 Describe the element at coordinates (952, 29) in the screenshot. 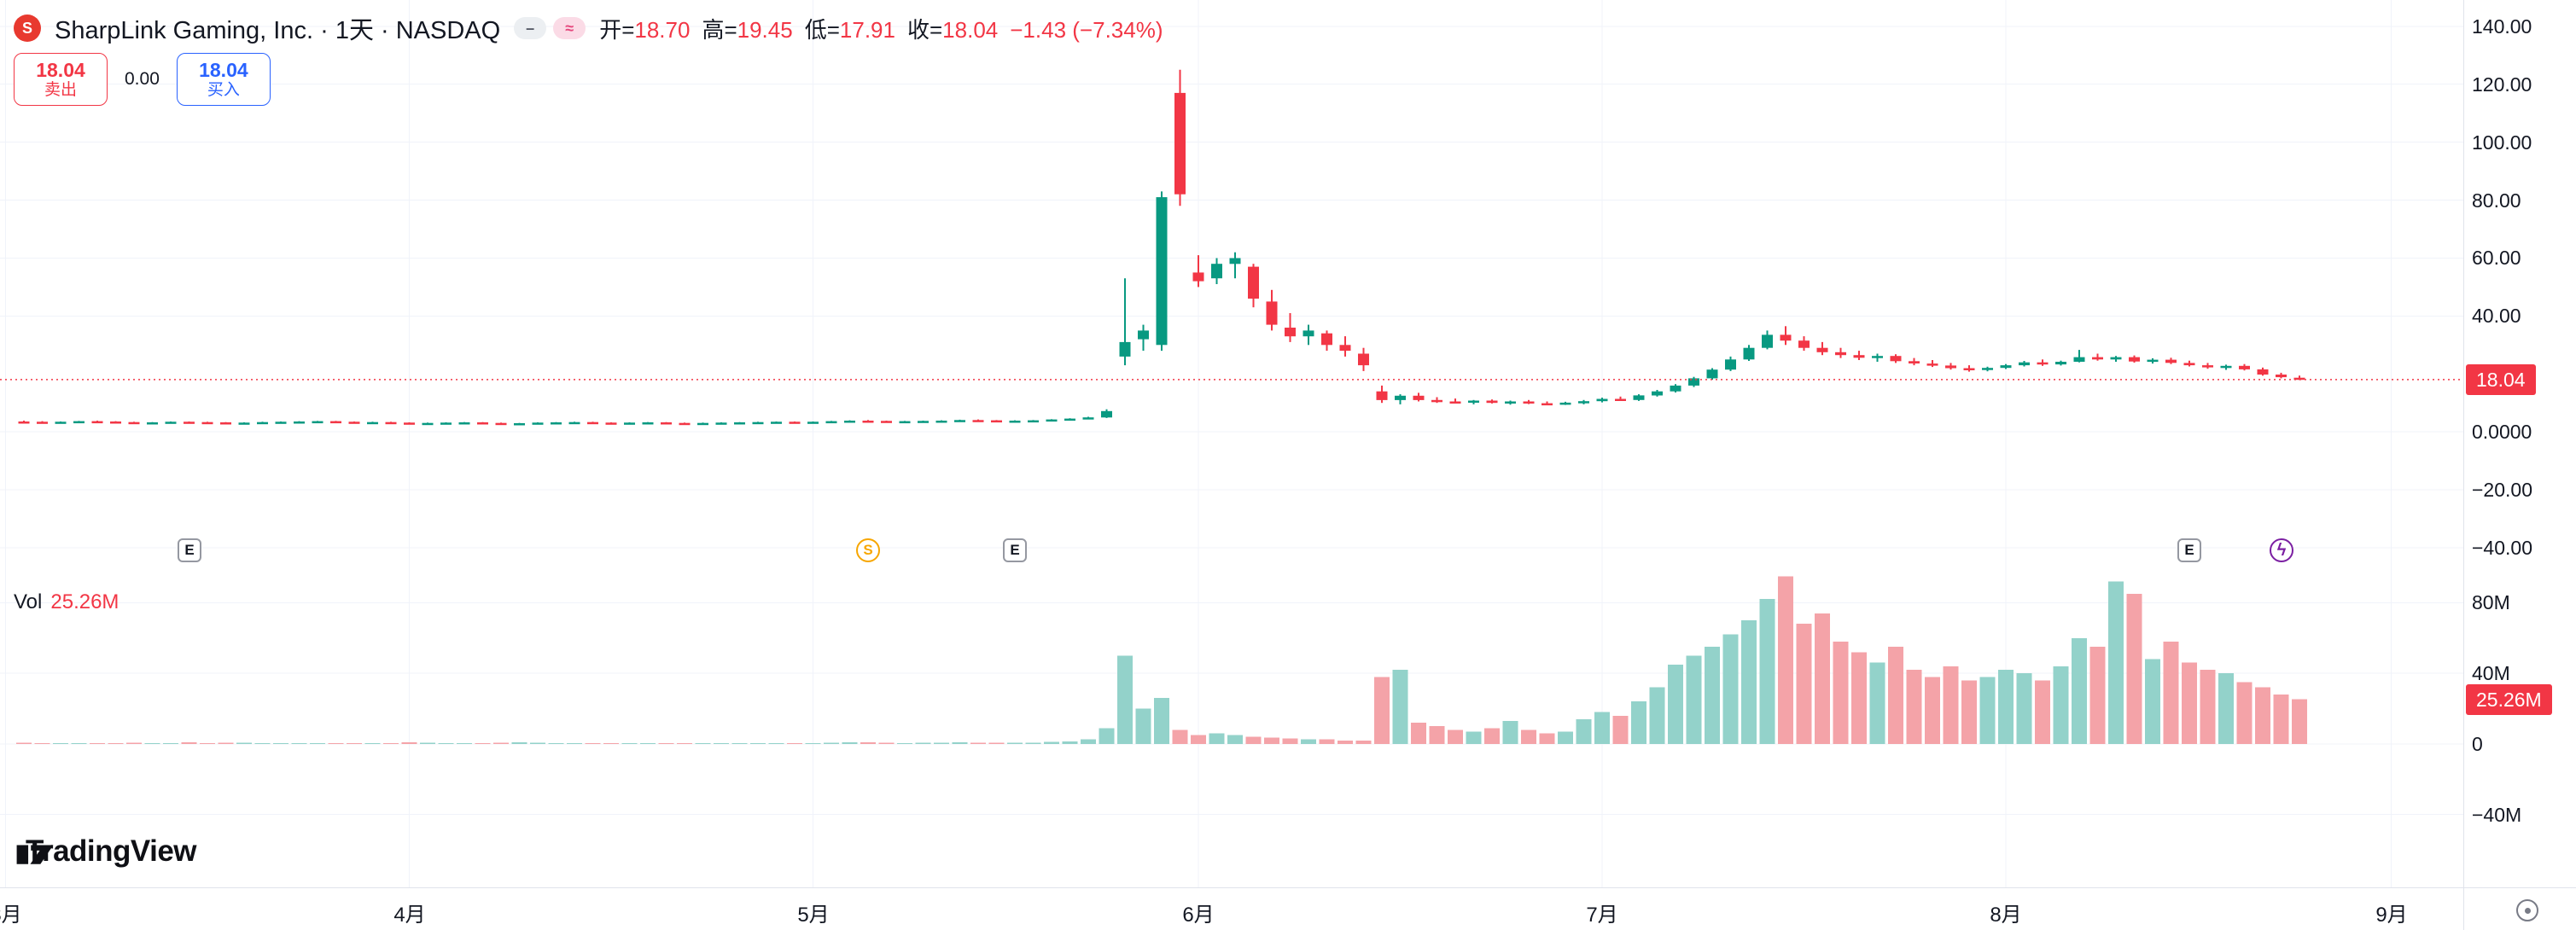

I see `ohlc-close: 收=18.04` at that location.